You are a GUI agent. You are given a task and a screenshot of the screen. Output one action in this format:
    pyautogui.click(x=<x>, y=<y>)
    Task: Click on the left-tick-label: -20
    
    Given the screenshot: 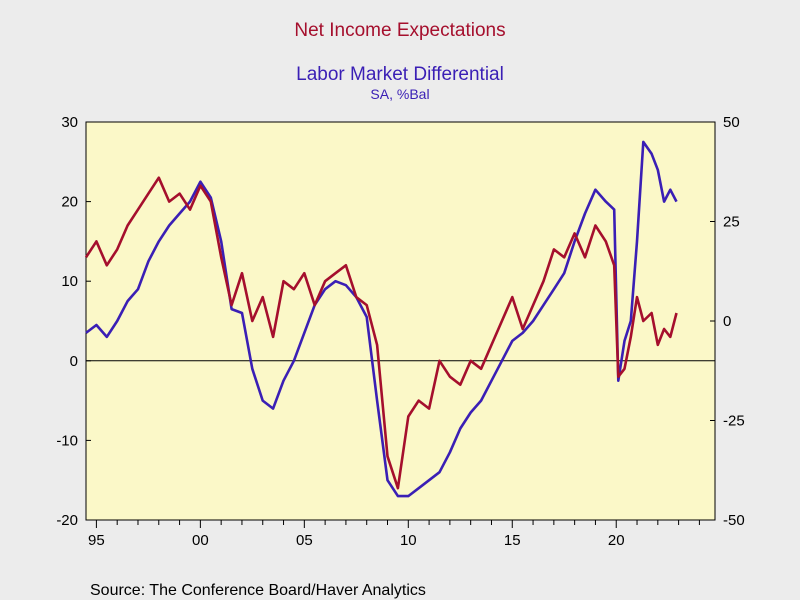 What is the action you would take?
    pyautogui.click(x=67, y=520)
    